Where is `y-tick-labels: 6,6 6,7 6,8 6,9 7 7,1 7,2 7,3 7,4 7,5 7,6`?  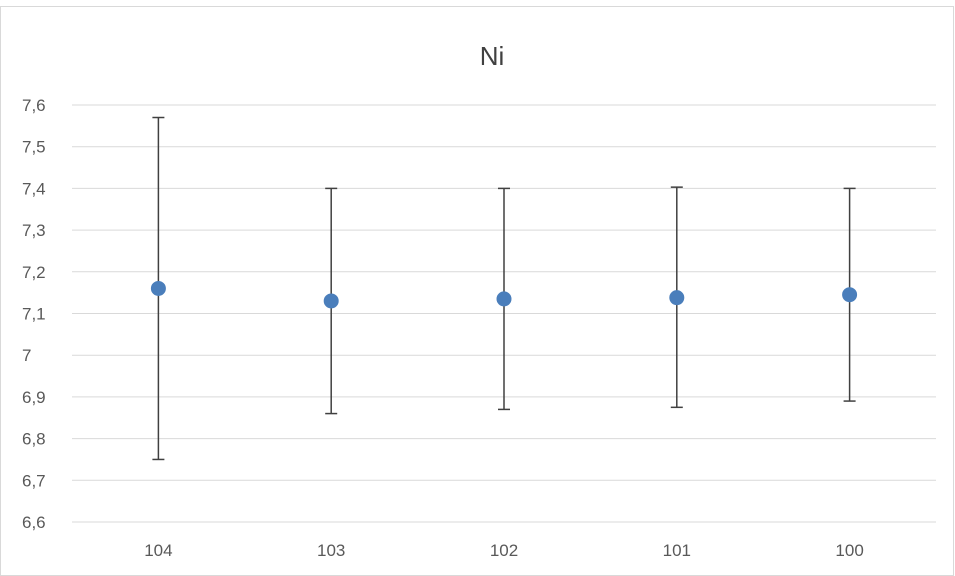
y-tick-labels: 6,6 6,7 6,8 6,9 7 7,1 7,2 7,3 7,4 7,5 7,6 is located at coordinates (34, 314).